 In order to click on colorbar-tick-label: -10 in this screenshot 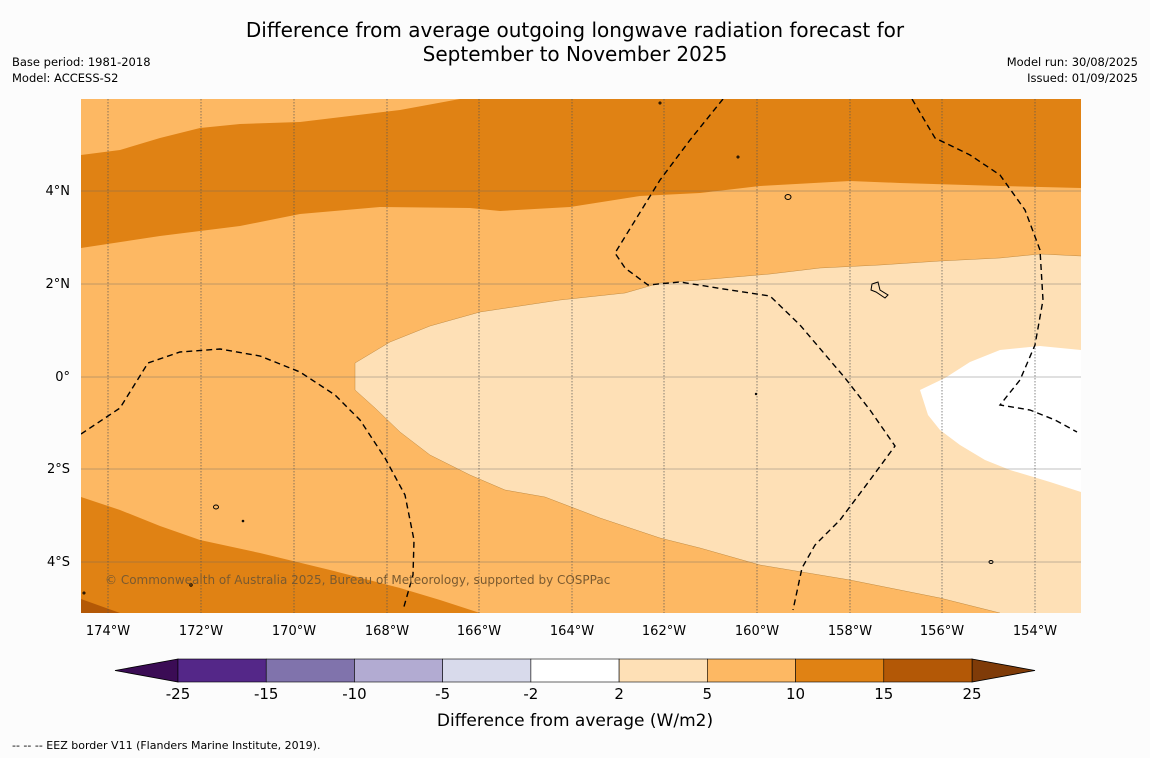, I will do `click(354, 694)`.